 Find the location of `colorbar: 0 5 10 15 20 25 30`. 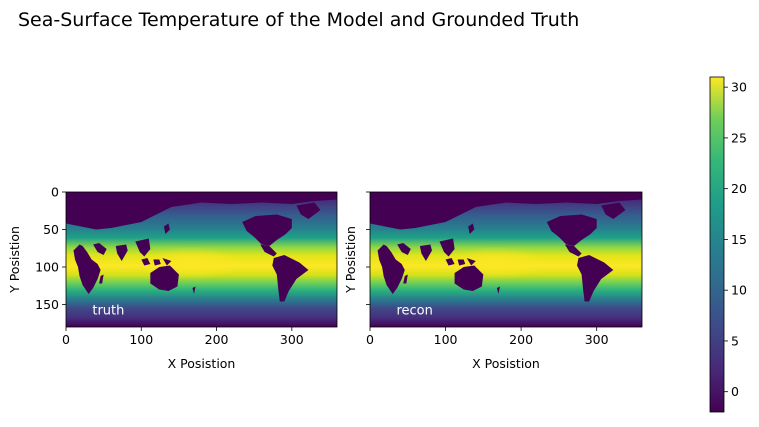

colorbar: 0 5 10 15 20 25 30 is located at coordinates (728, 244).